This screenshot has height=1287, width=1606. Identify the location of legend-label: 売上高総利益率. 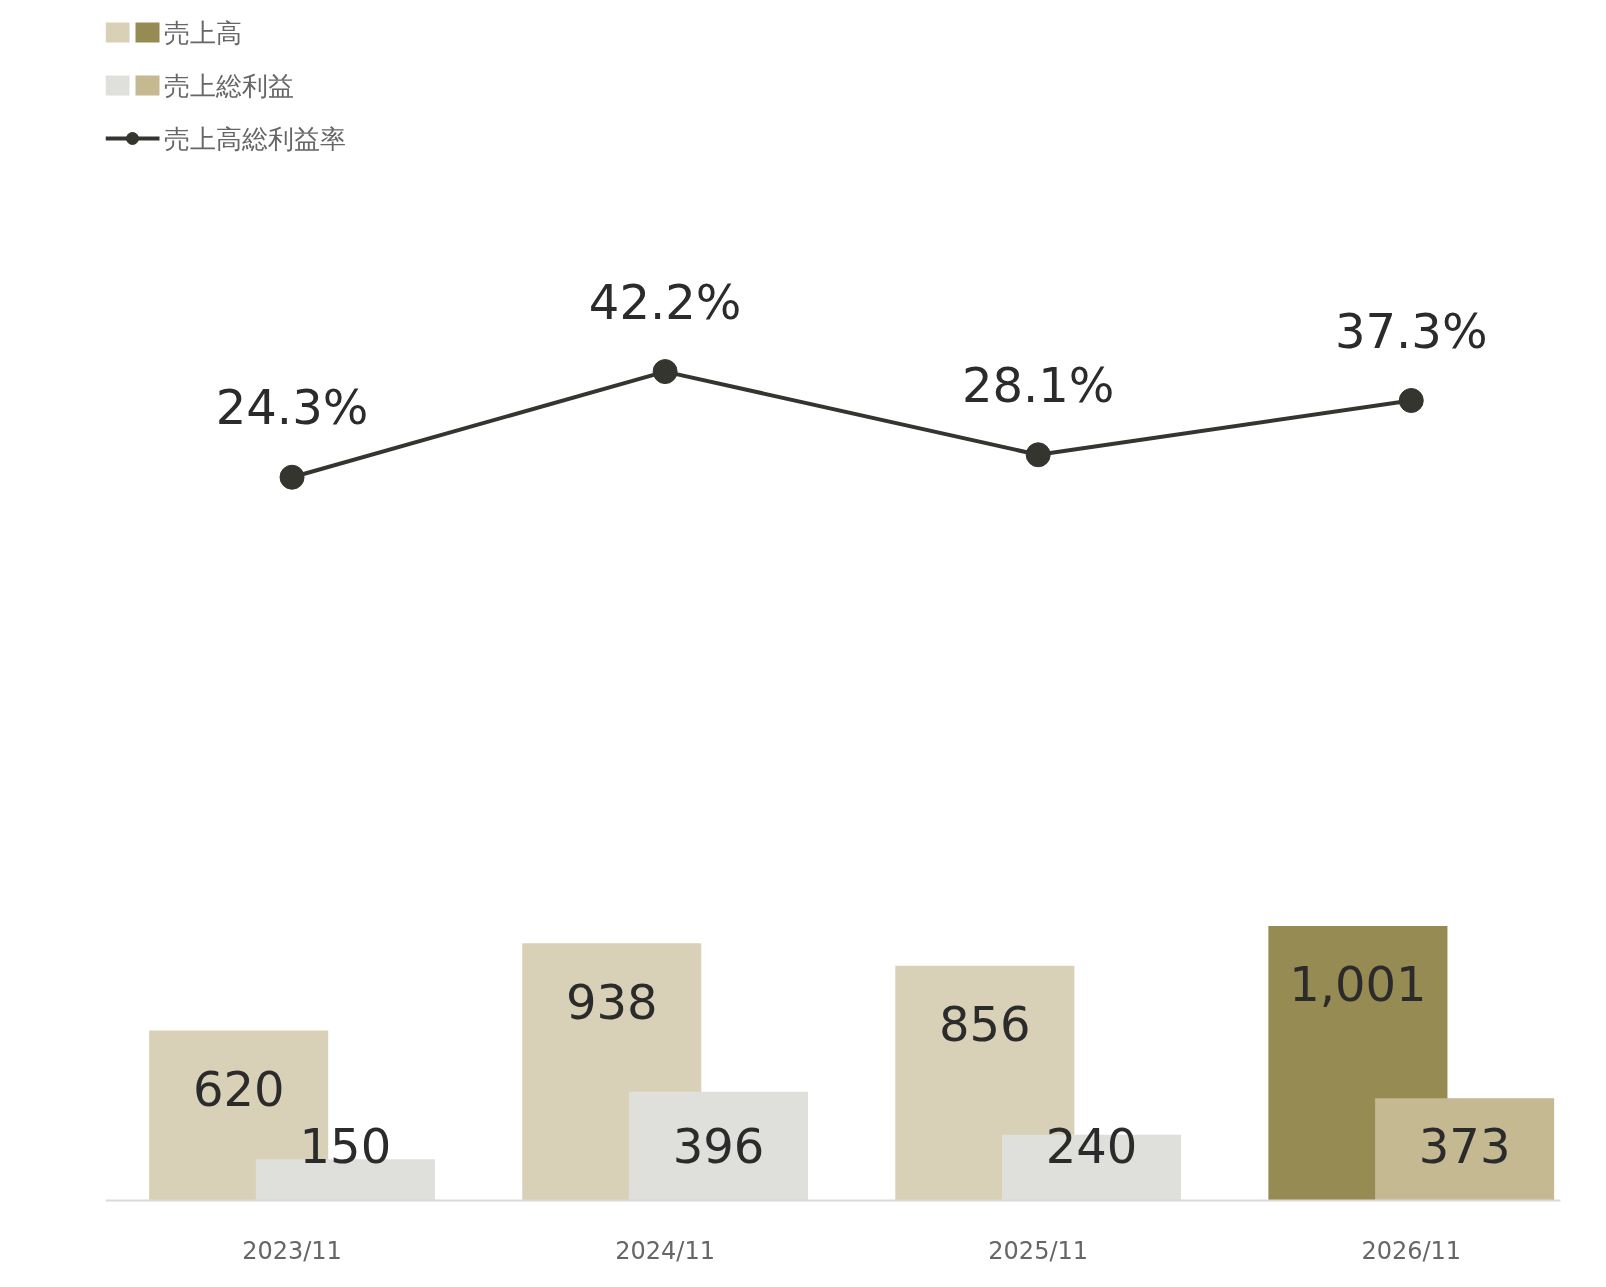
(254, 138).